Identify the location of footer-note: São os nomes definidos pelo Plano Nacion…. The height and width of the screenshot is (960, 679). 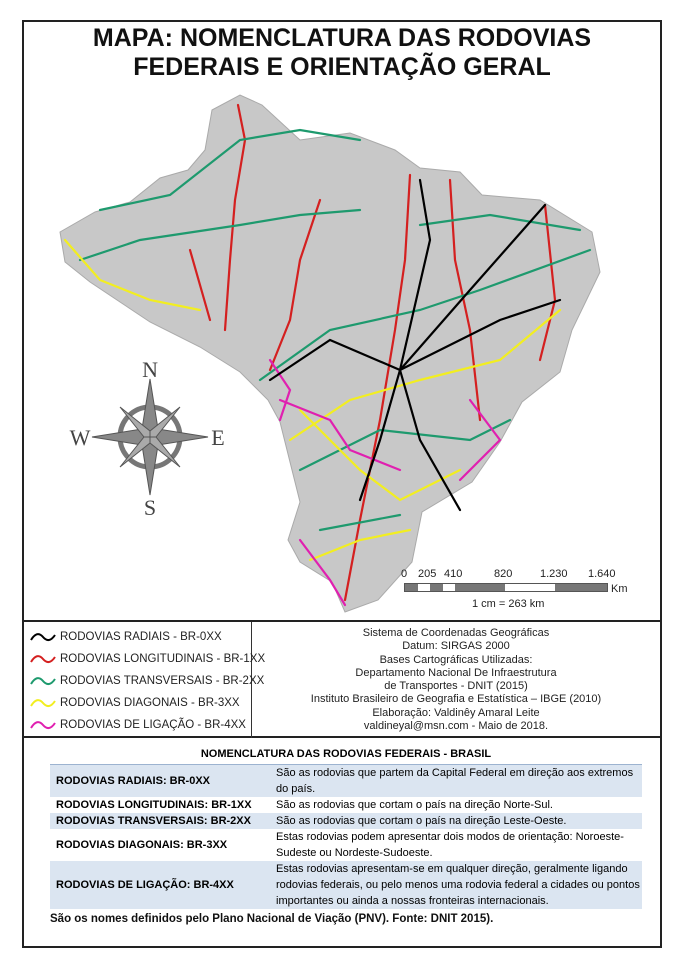
(272, 919).